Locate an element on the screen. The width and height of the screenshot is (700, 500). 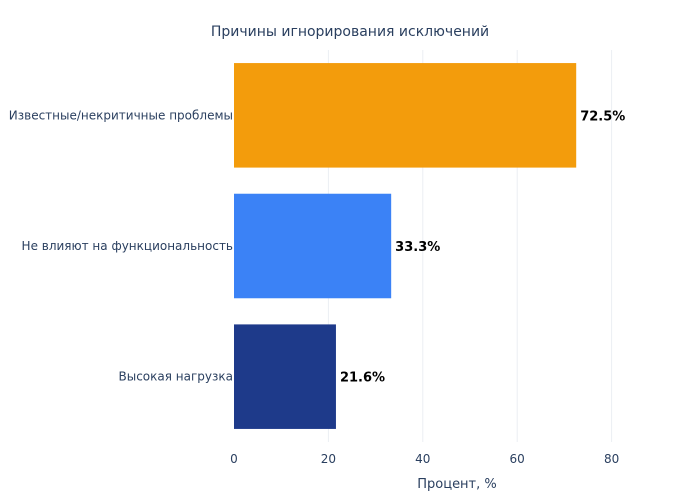
x-tick-label-60: 60 is located at coordinates (517, 459).